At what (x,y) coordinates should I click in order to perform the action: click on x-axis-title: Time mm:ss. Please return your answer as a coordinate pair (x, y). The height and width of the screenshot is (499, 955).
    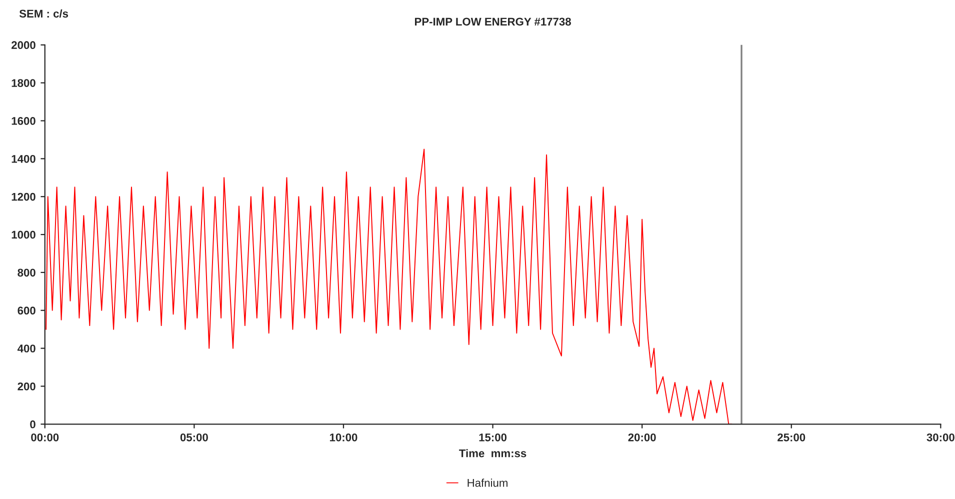
    Looking at the image, I should click on (492, 453).